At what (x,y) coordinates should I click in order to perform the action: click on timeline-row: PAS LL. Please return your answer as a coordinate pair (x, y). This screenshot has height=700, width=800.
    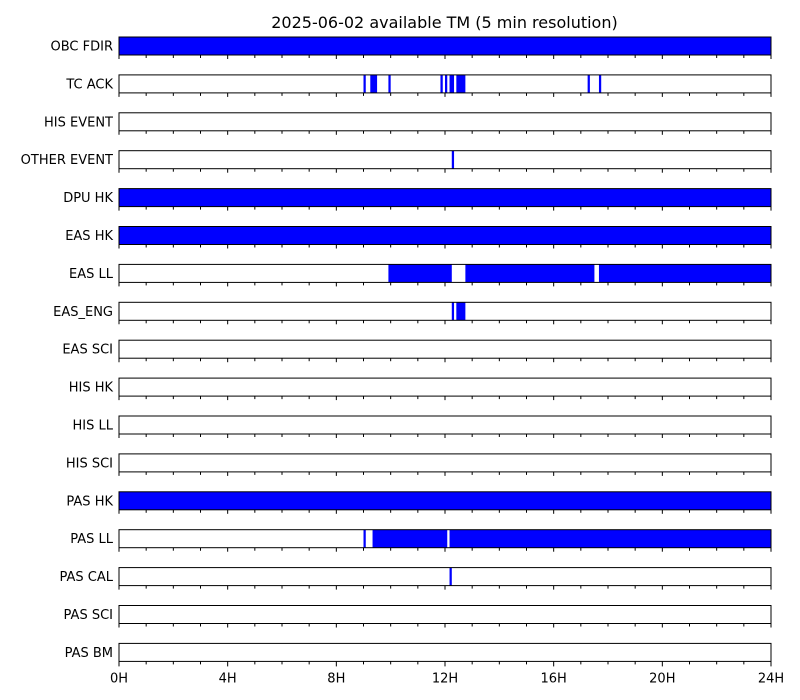
    Looking at the image, I should click on (421, 540).